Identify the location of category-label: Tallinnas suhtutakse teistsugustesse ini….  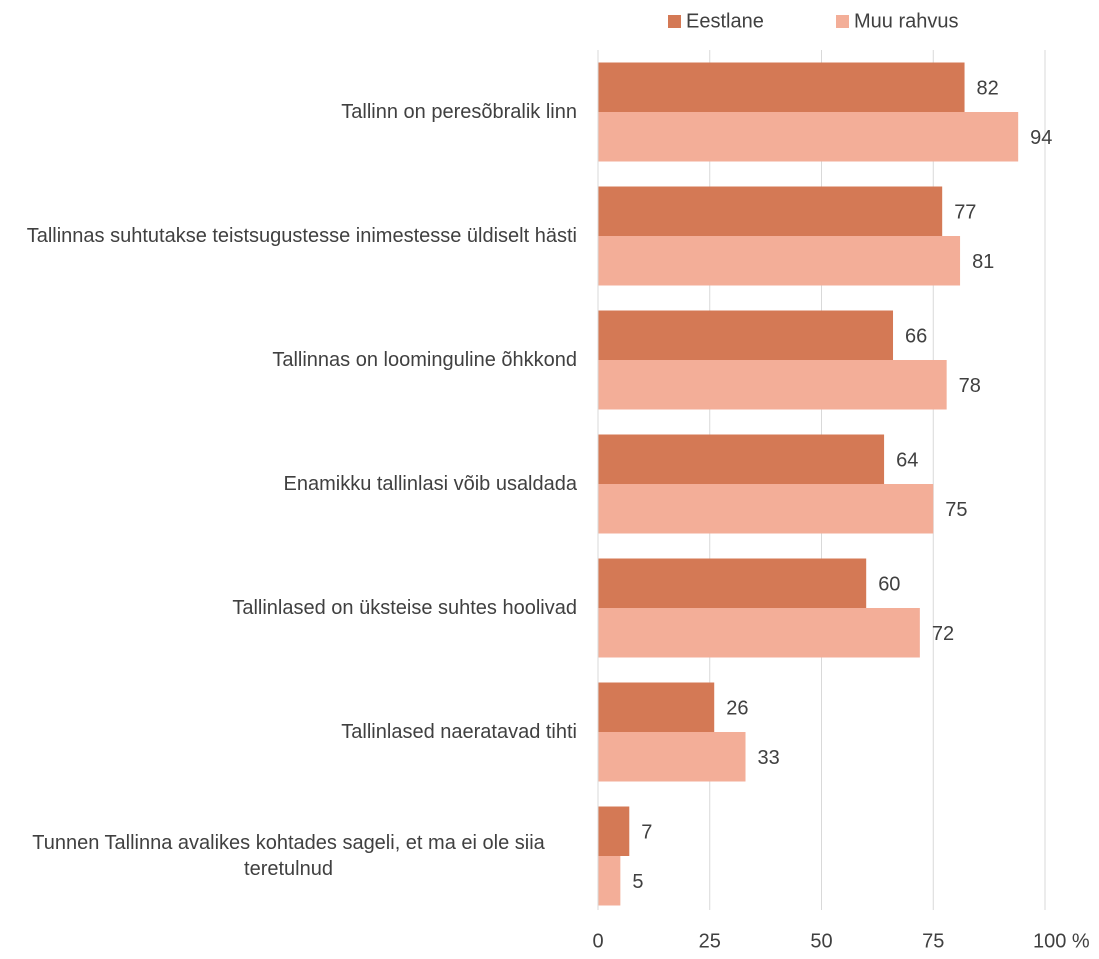
(301, 236).